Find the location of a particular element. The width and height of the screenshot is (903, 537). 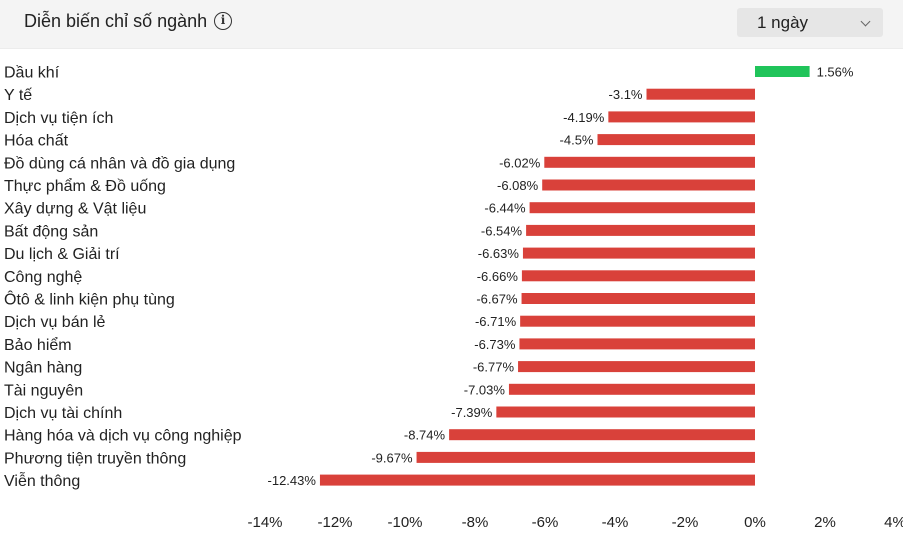

category-label: Du lịch & Giải trí is located at coordinates (62, 254).